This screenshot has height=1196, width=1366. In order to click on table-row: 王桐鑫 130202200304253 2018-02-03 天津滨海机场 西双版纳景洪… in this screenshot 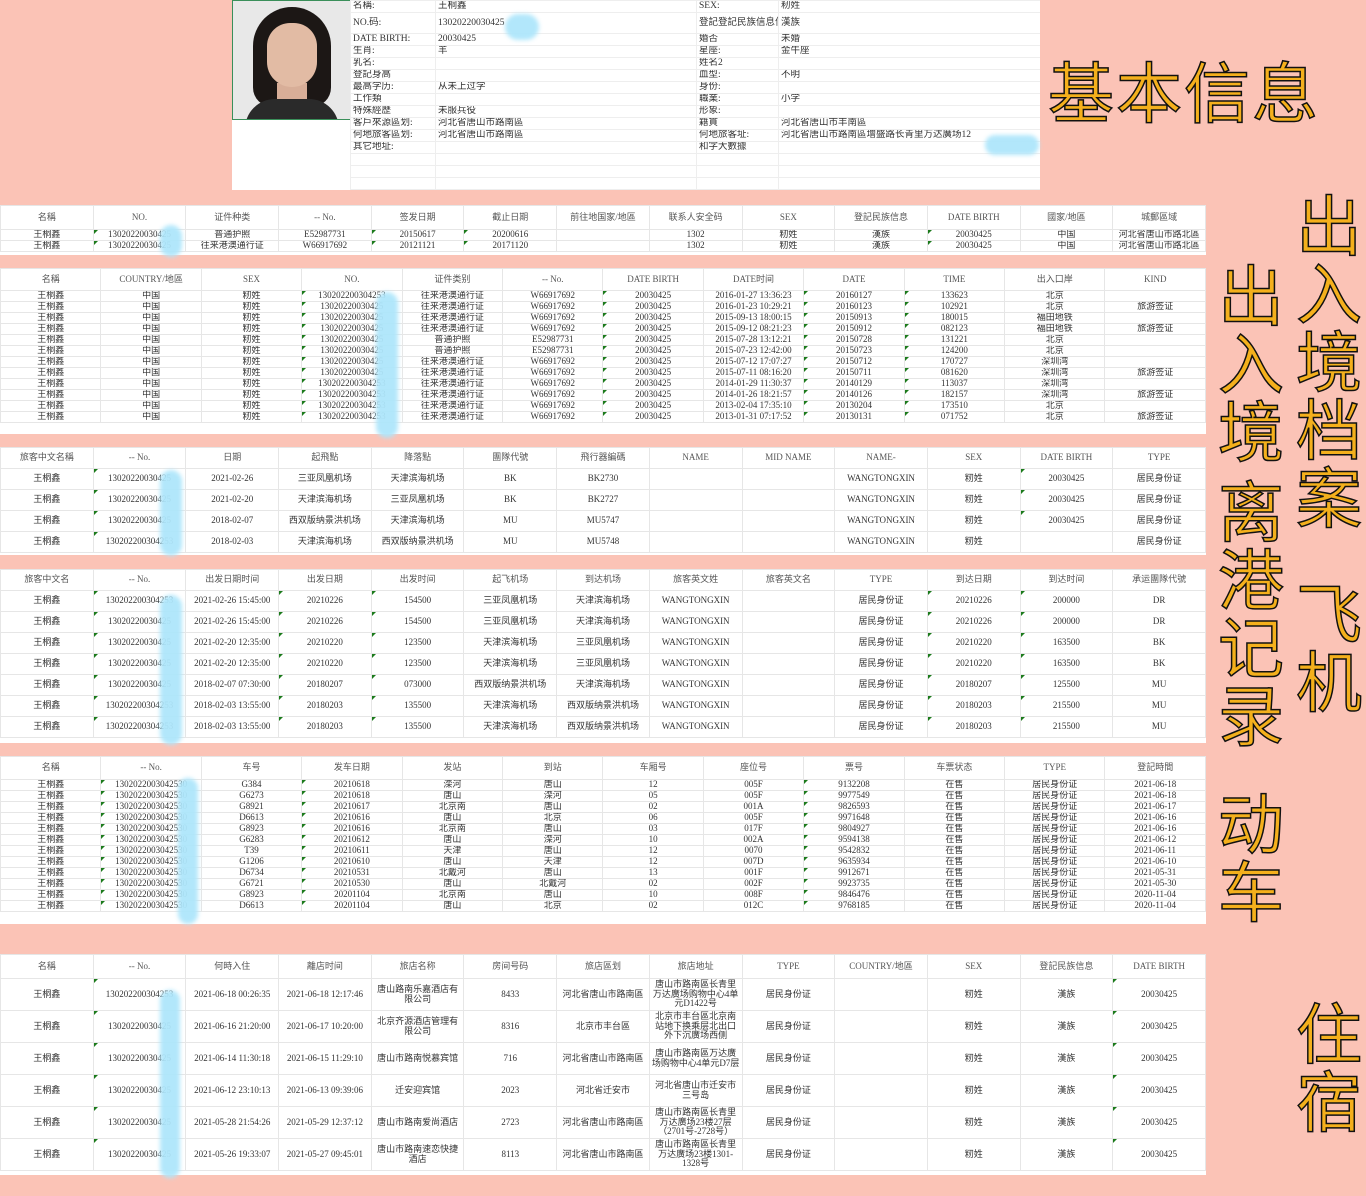, I will do `click(603, 542)`.